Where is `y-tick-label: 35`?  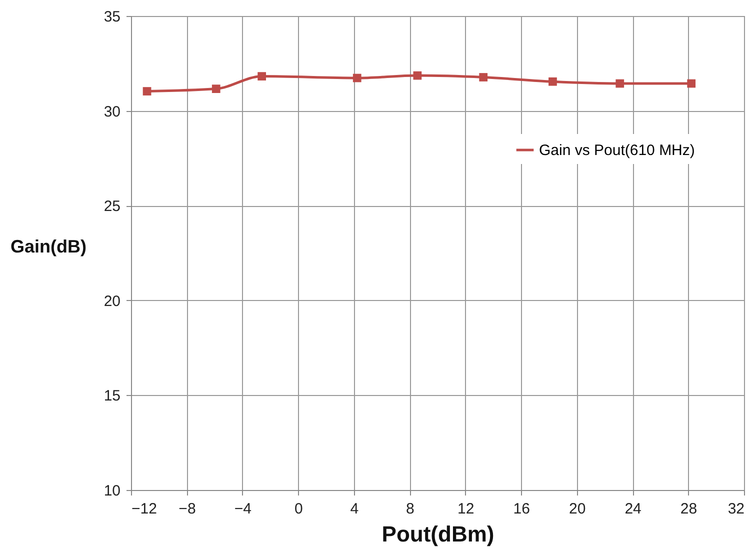
y-tick-label: 35 is located at coordinates (112, 17).